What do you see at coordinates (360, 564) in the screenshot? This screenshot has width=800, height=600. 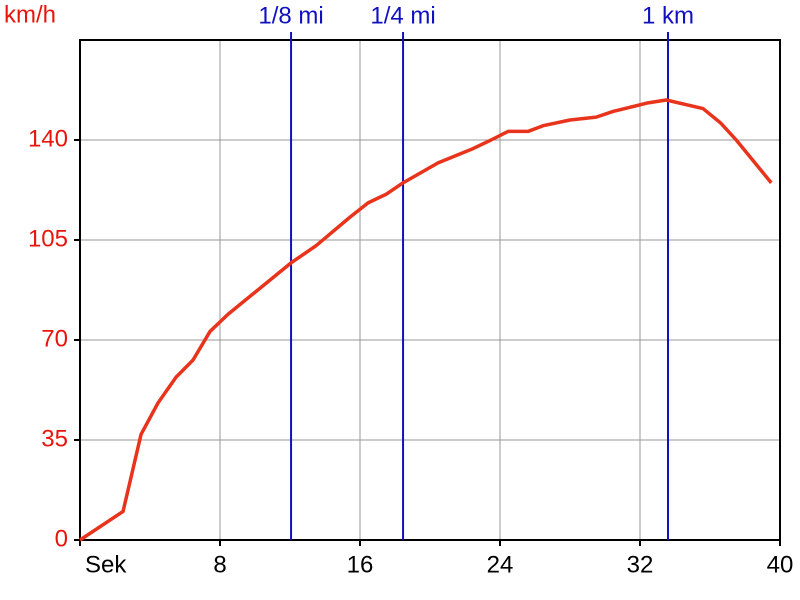 I see `x-tick-label: 16` at bounding box center [360, 564].